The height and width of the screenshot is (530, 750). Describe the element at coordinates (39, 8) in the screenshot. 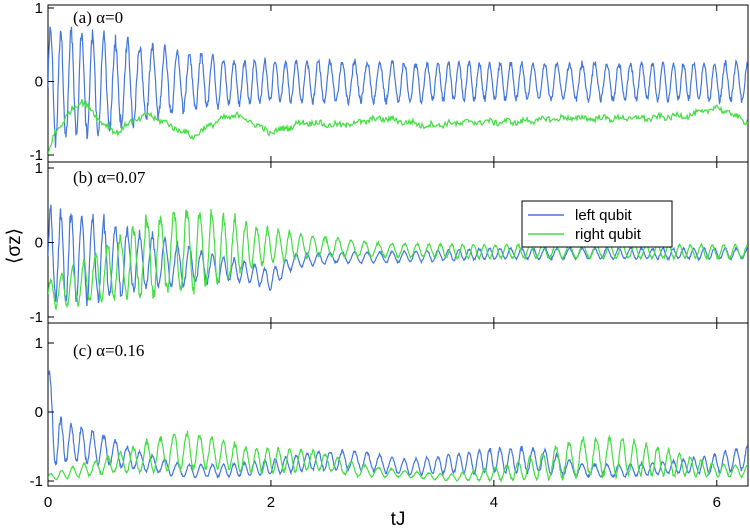

I see `y-tick-label-panel-1-2: 1` at that location.